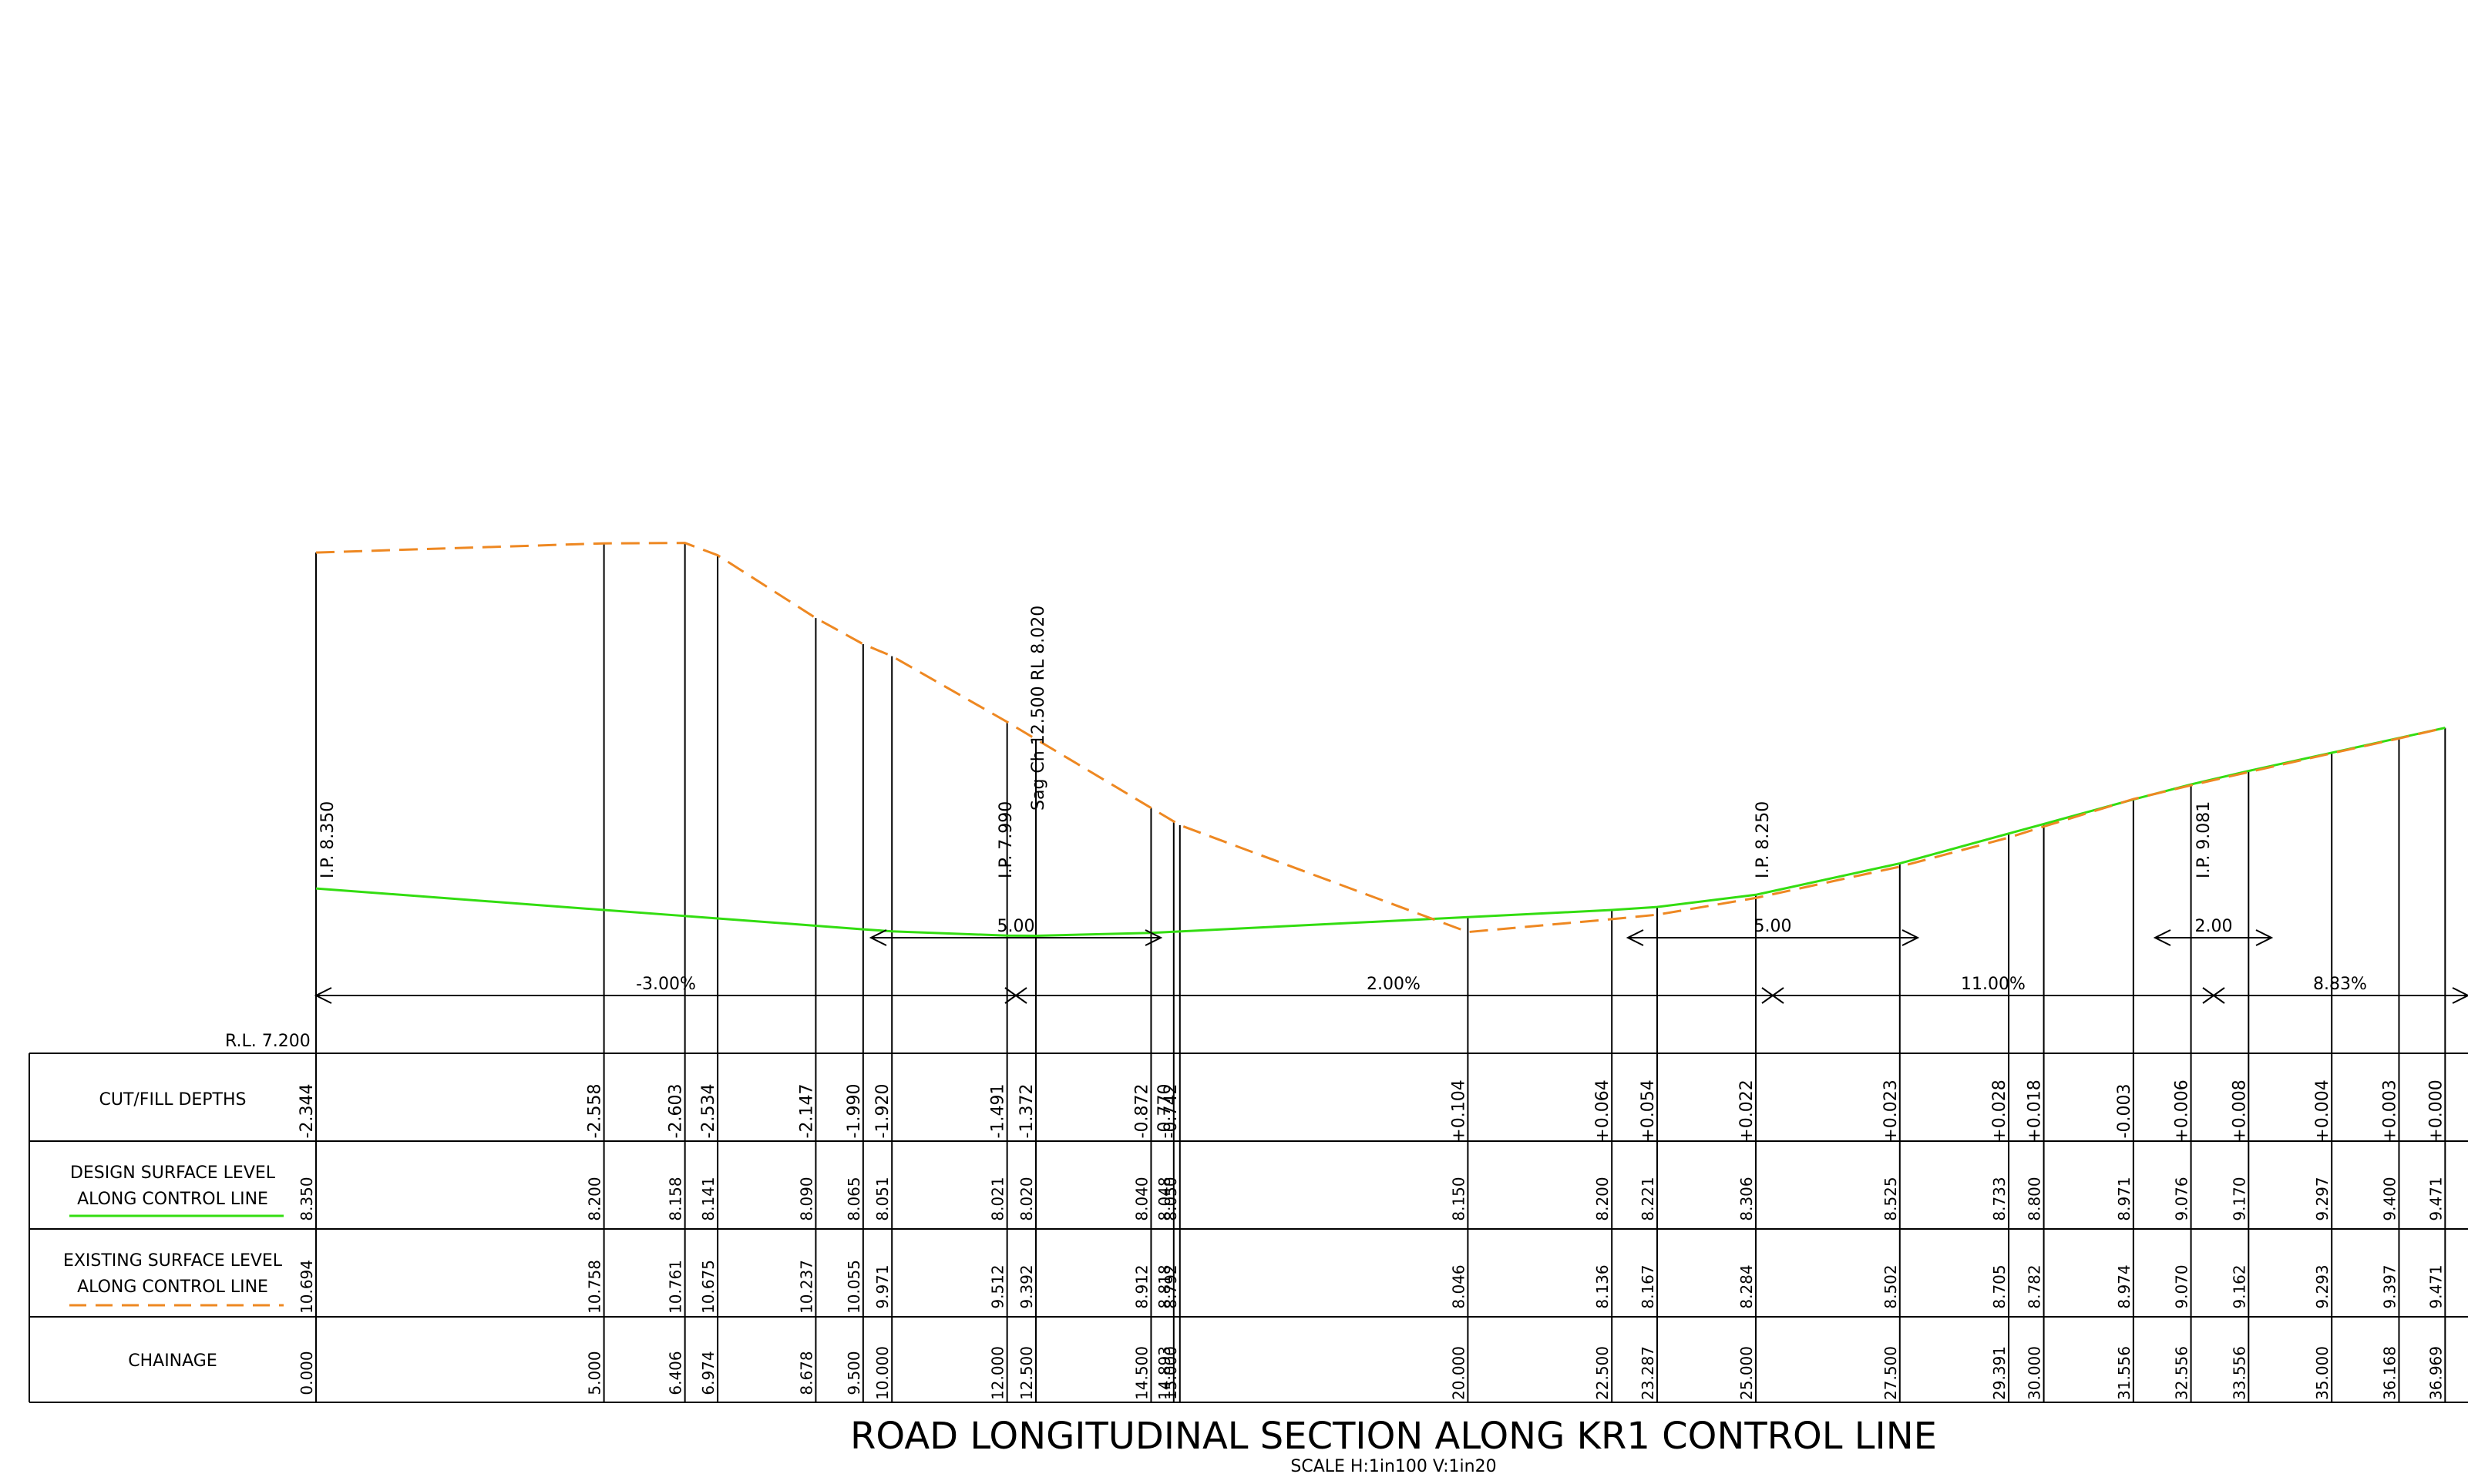  Describe the element at coordinates (806, 1373) in the screenshot. I see `chainage-value: 8.678` at that location.